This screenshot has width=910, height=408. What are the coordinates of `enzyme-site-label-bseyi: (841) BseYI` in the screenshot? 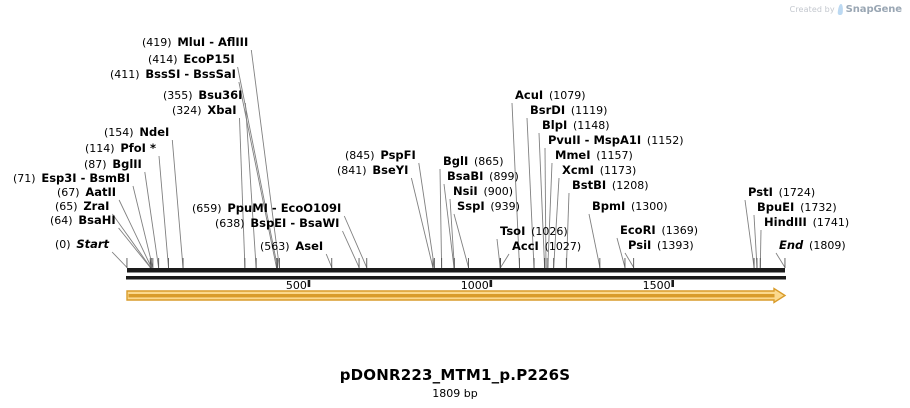 It's located at (372, 171).